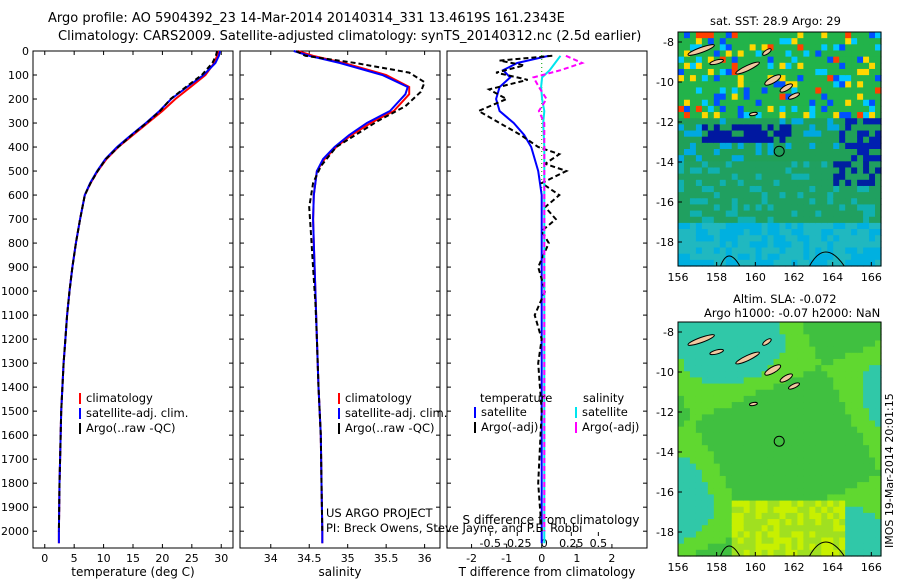  I want to click on x-tick-label: 2, so click(611, 558).